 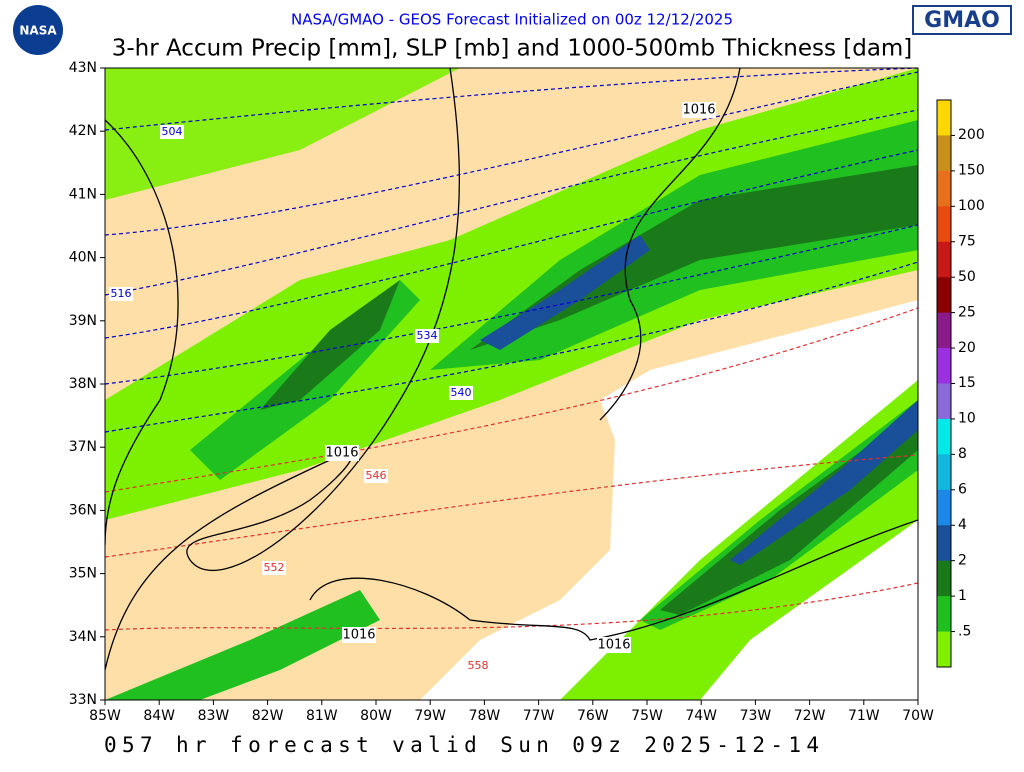 I want to click on nasa-logo-text: NASA, so click(x=38, y=31).